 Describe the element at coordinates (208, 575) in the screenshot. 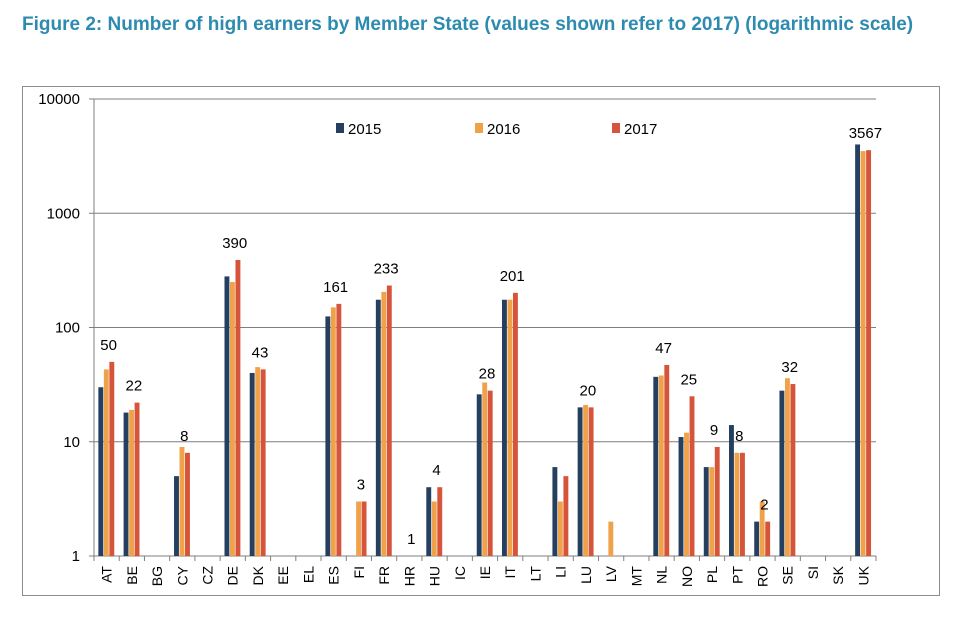

I see `x-tick-label-CZ: CZ` at that location.